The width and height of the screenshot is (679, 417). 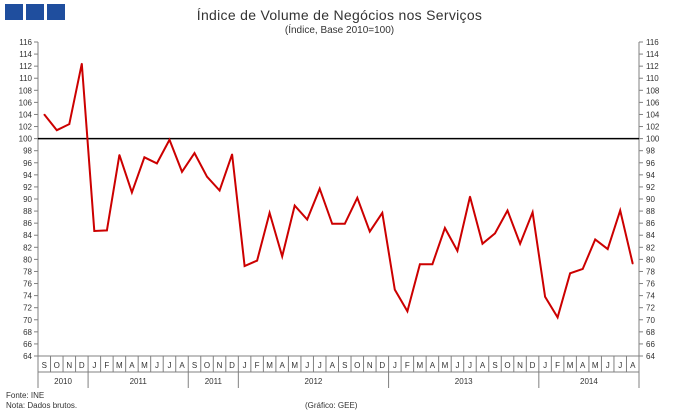 What do you see at coordinates (26, 114) in the screenshot?
I see `y-tick-label-left: 104` at bounding box center [26, 114].